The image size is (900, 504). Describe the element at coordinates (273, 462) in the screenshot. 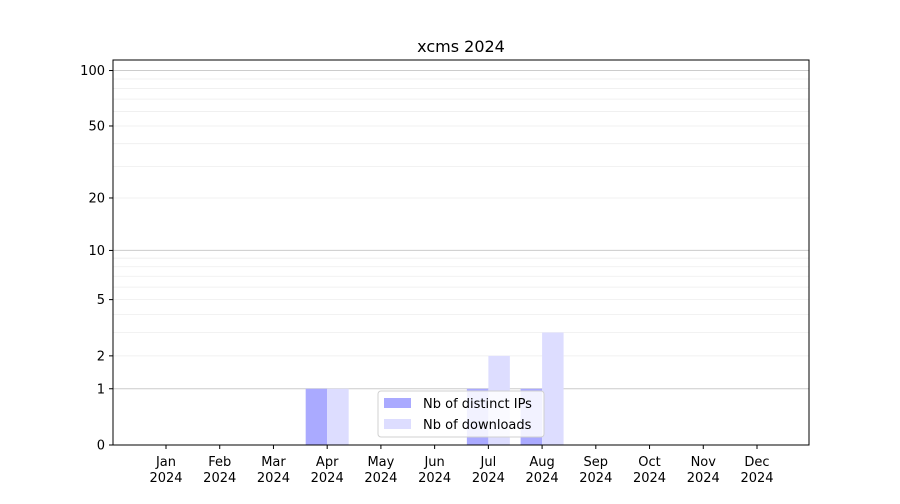

I see `x-tick-label: Mar` at that location.